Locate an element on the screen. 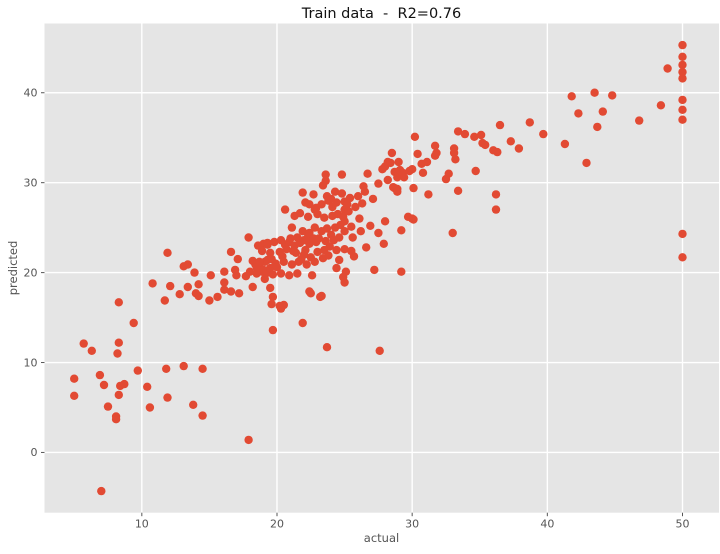 Image resolution: width=720 pixels, height=554 pixels. x-tick-label: 50 is located at coordinates (683, 524).